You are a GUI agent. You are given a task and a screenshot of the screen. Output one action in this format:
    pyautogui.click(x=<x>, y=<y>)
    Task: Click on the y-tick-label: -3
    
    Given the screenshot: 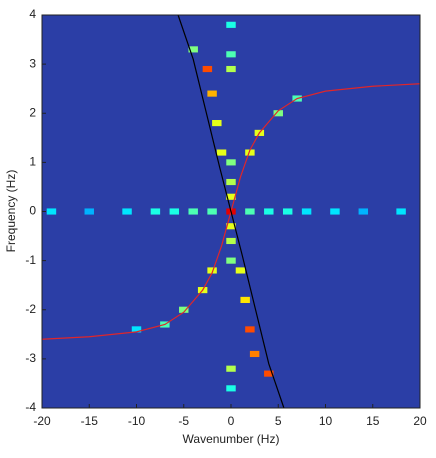 What is the action you would take?
    pyautogui.click(x=30, y=358)
    